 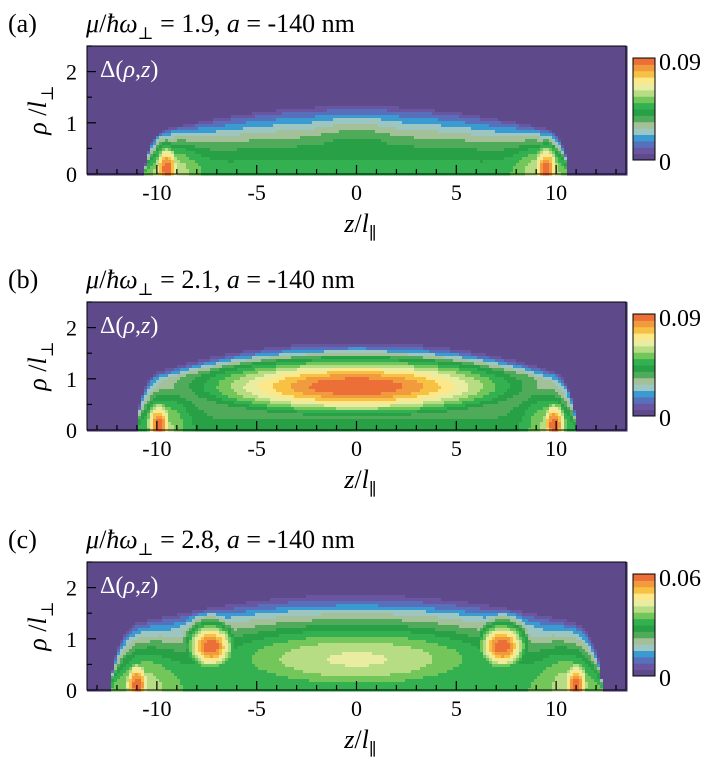 I want to click on panel-label: (a), so click(x=22, y=23).